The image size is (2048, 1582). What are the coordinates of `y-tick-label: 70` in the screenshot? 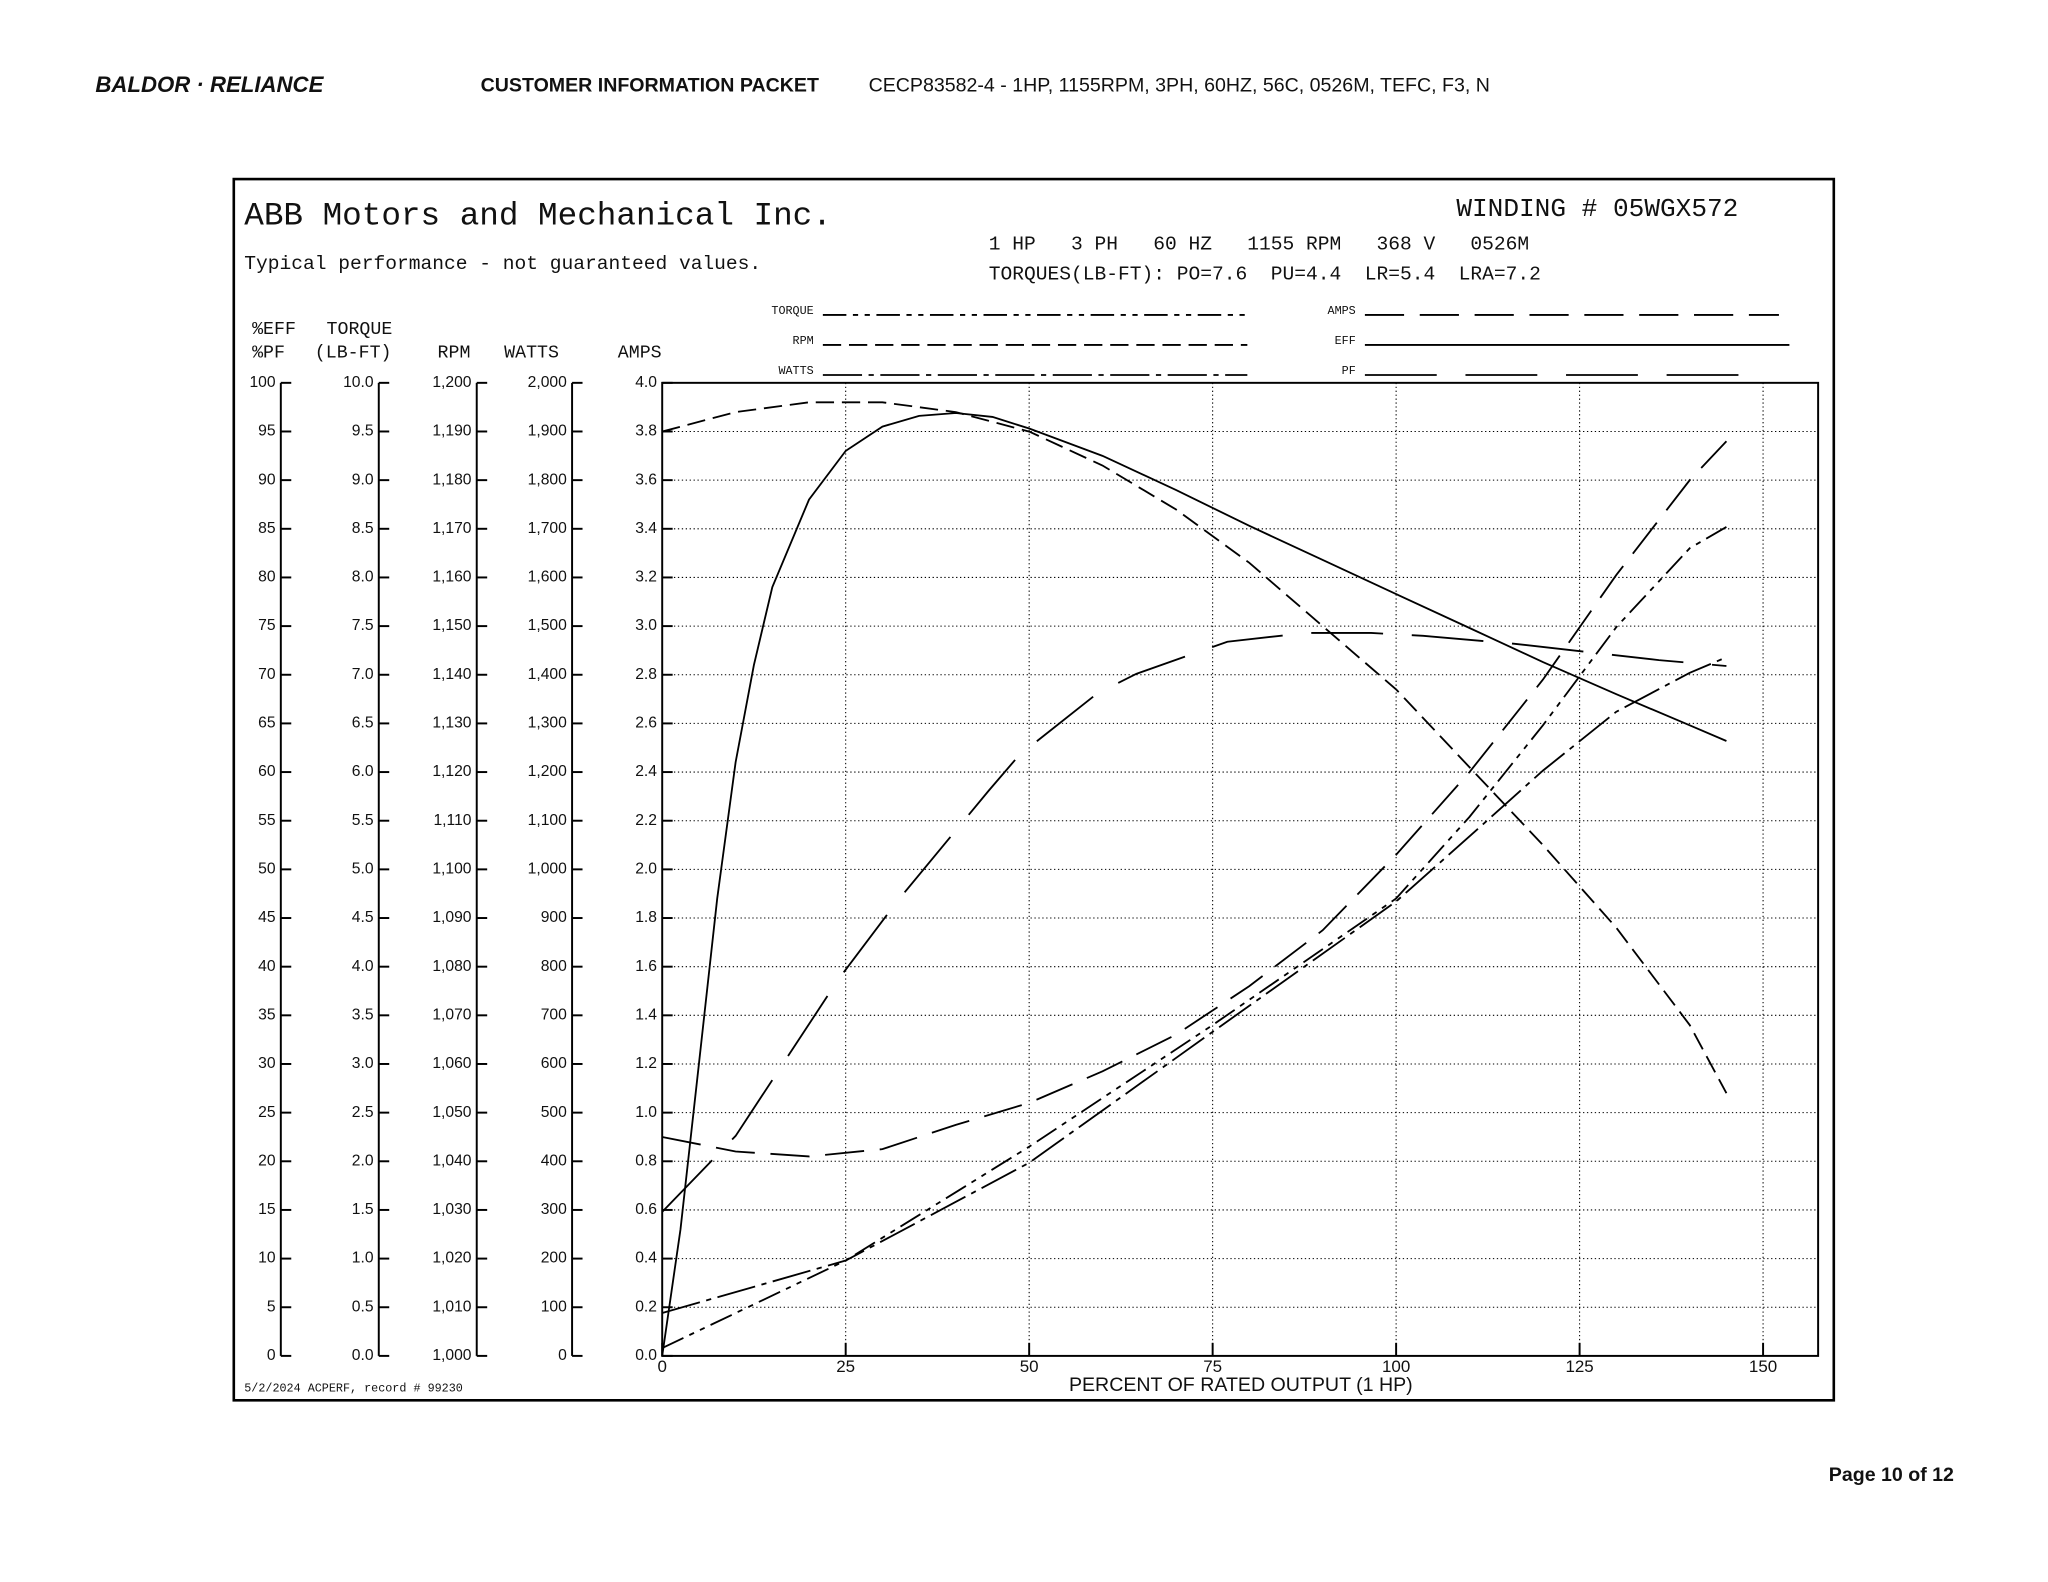 It's located at (267, 674).